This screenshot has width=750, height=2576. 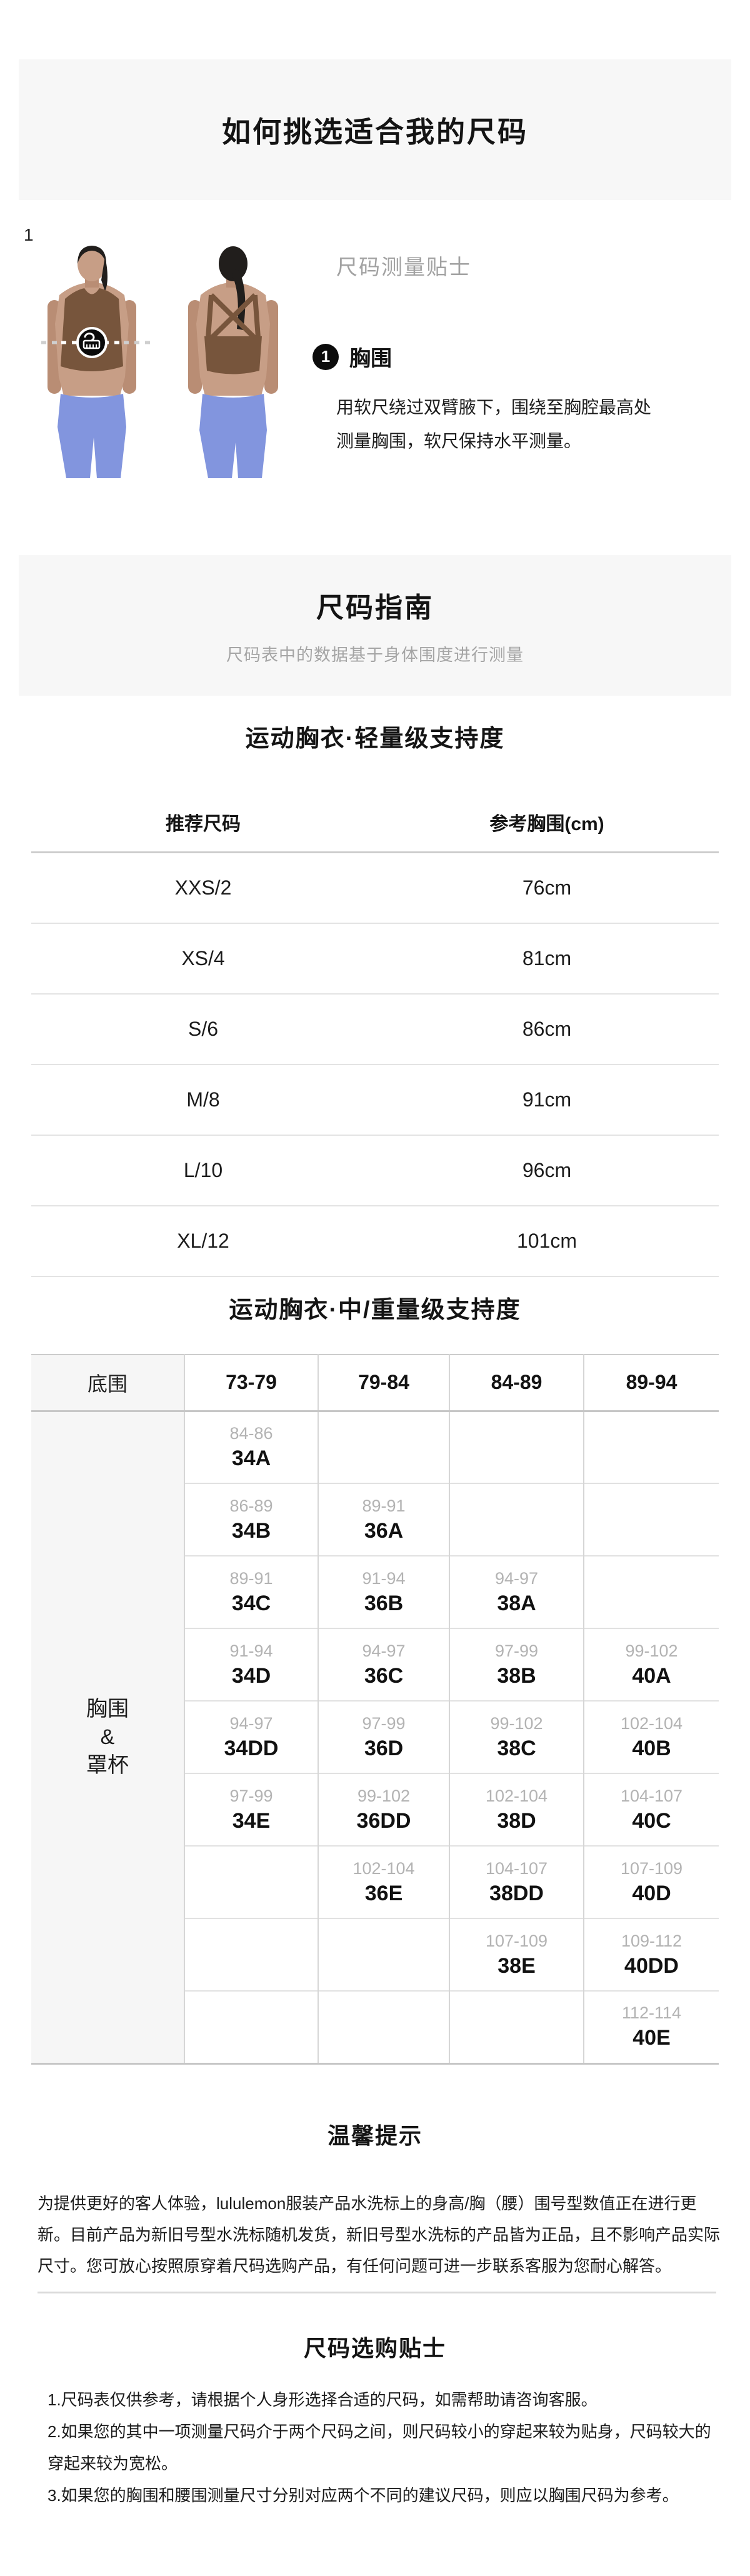 I want to click on matrix-row: 91-94 34D 94-97 36C 97-99 38B 99-102 40A, so click(x=375, y=1664).